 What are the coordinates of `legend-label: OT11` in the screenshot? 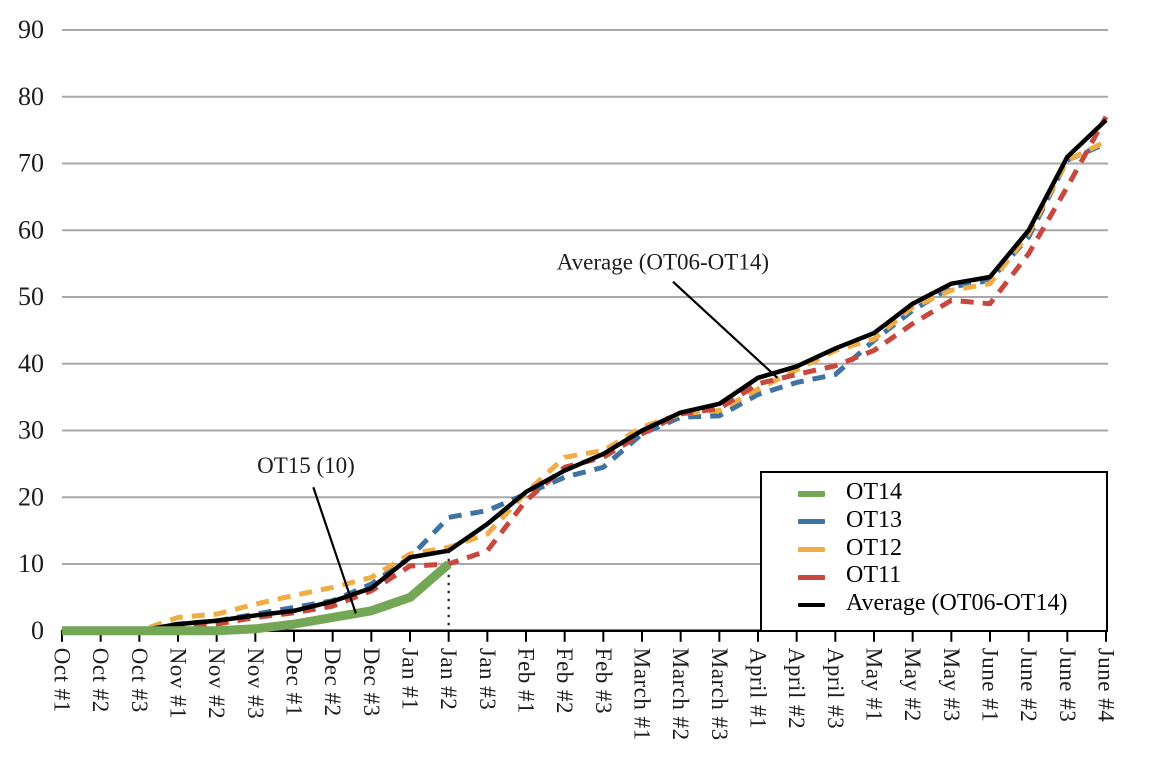 It's located at (874, 575).